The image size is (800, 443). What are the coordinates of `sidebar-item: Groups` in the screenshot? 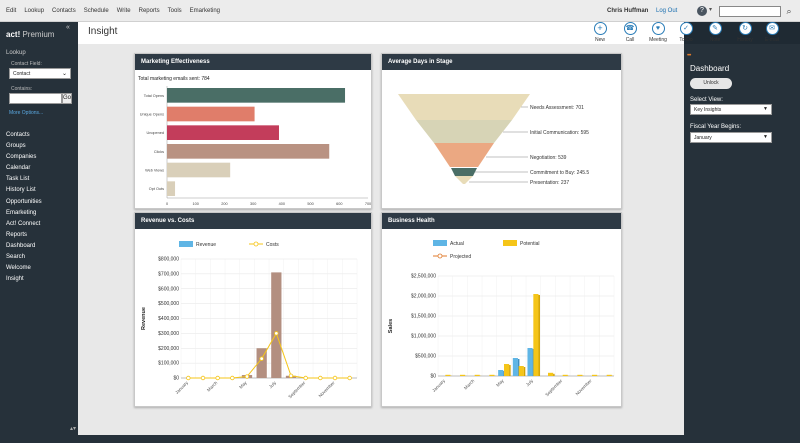 It's located at (16, 146).